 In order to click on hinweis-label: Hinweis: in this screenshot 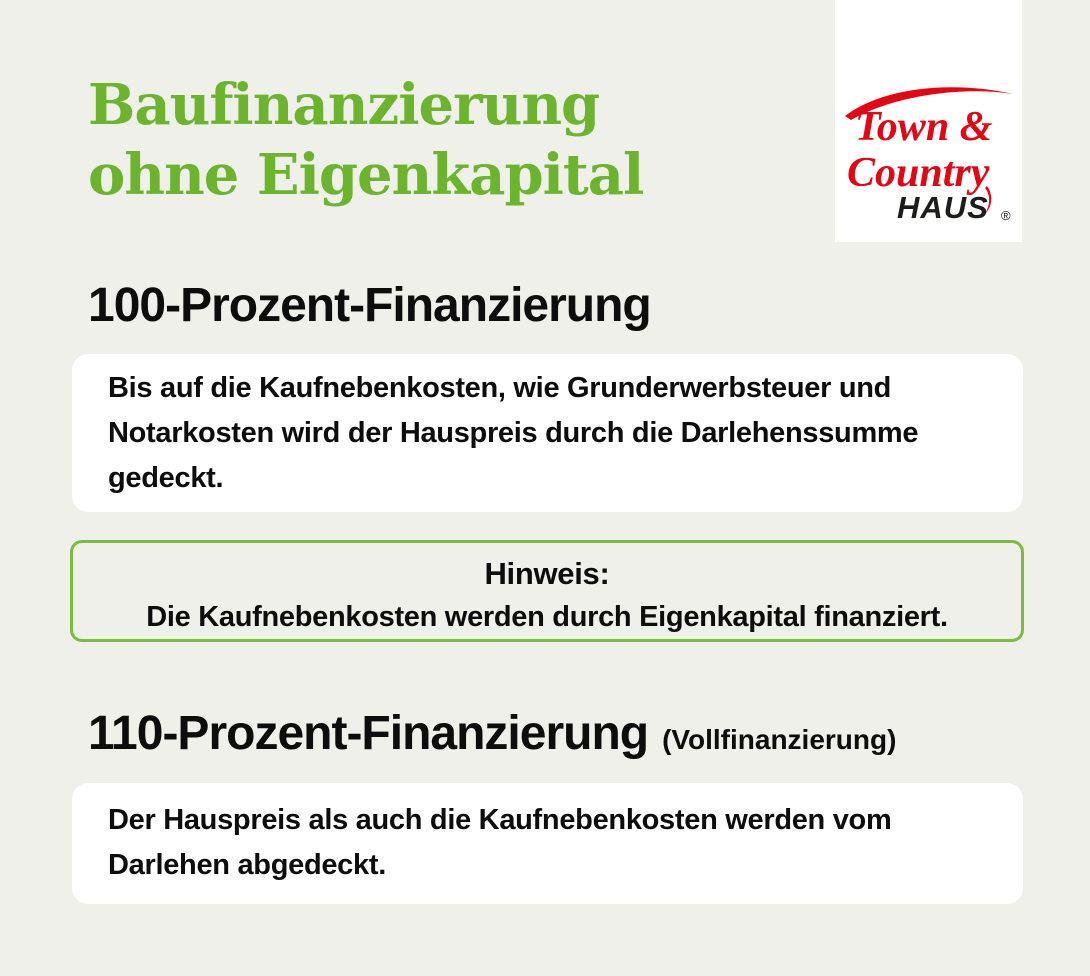, I will do `click(547, 573)`.